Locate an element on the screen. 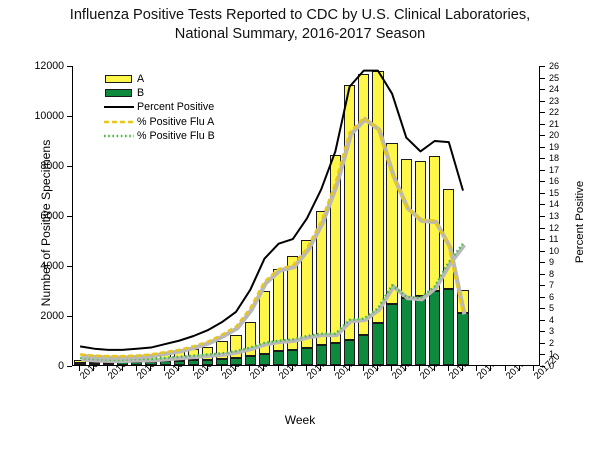 The image size is (600, 450). y-axis-right-tick-label: 23 is located at coordinates (554, 100).